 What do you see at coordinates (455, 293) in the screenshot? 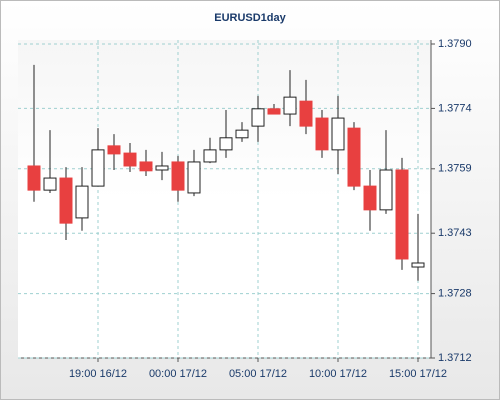
I see `y-tick-label: 1.3728` at bounding box center [455, 293].